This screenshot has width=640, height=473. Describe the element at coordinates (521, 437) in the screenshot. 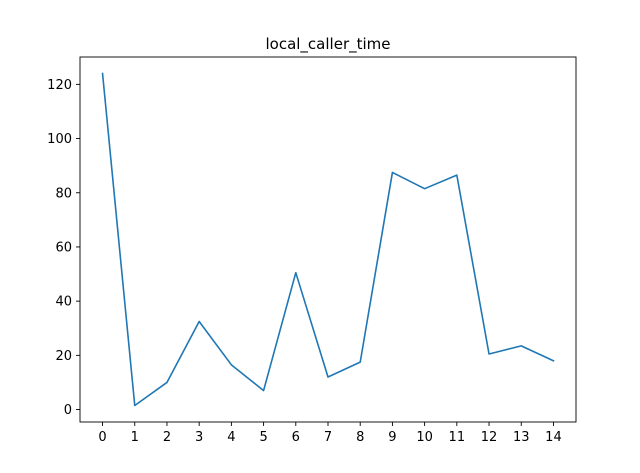

I see `x-tick-label: 13` at that location.